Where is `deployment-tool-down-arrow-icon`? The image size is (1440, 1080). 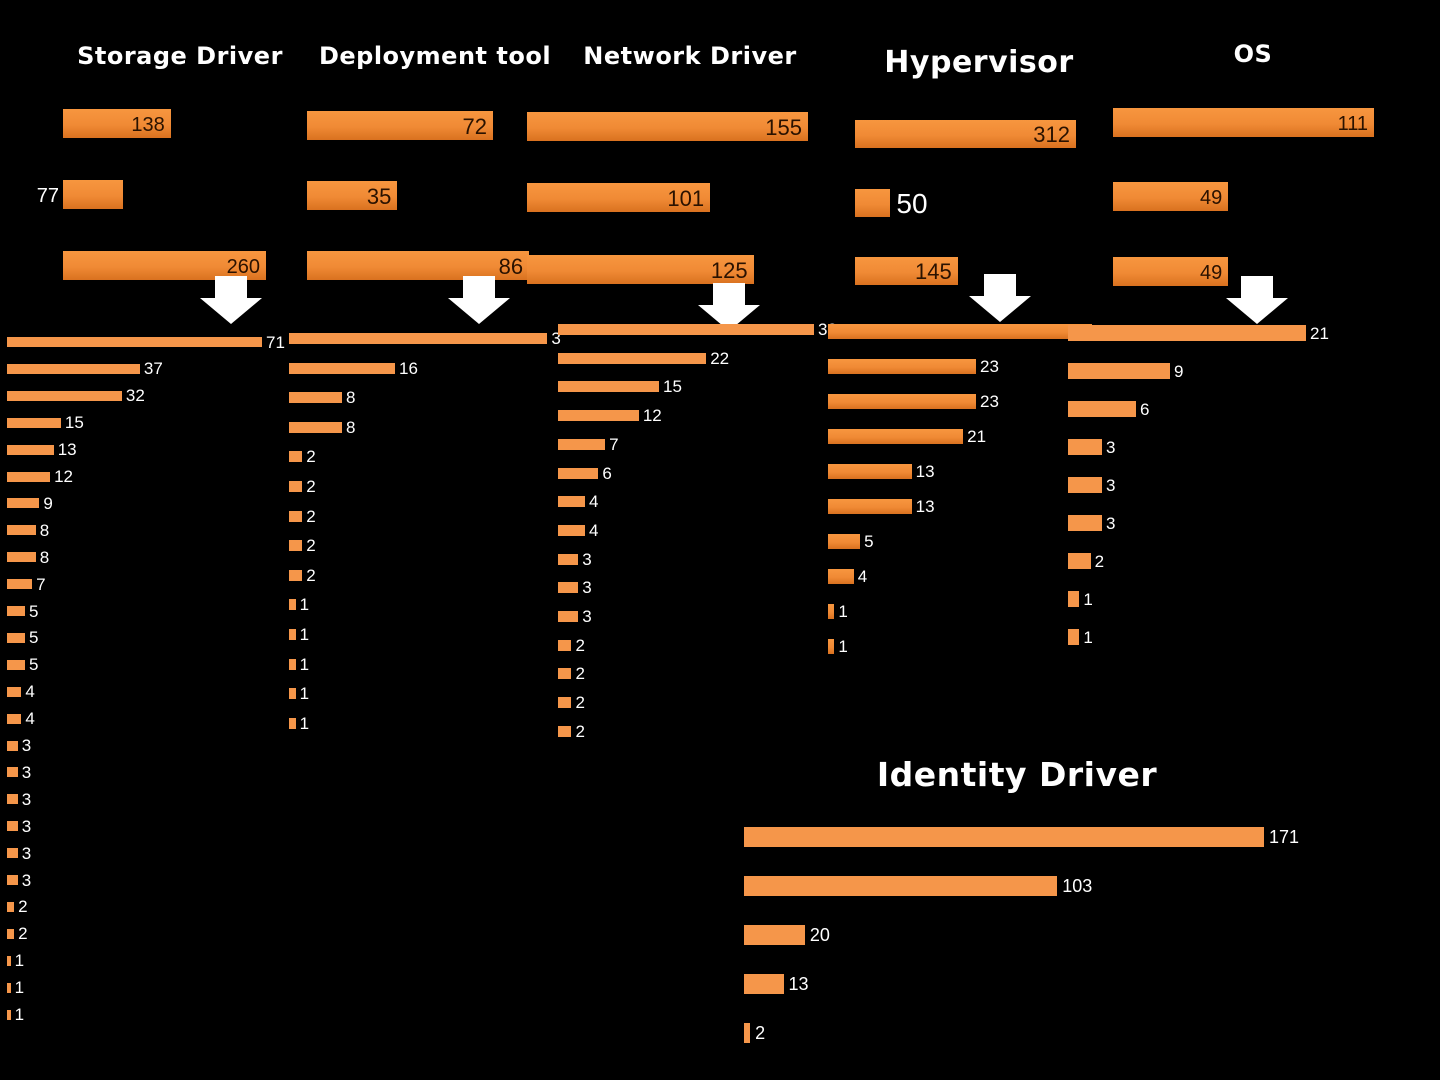 deployment-tool-down-arrow-icon is located at coordinates (479, 300).